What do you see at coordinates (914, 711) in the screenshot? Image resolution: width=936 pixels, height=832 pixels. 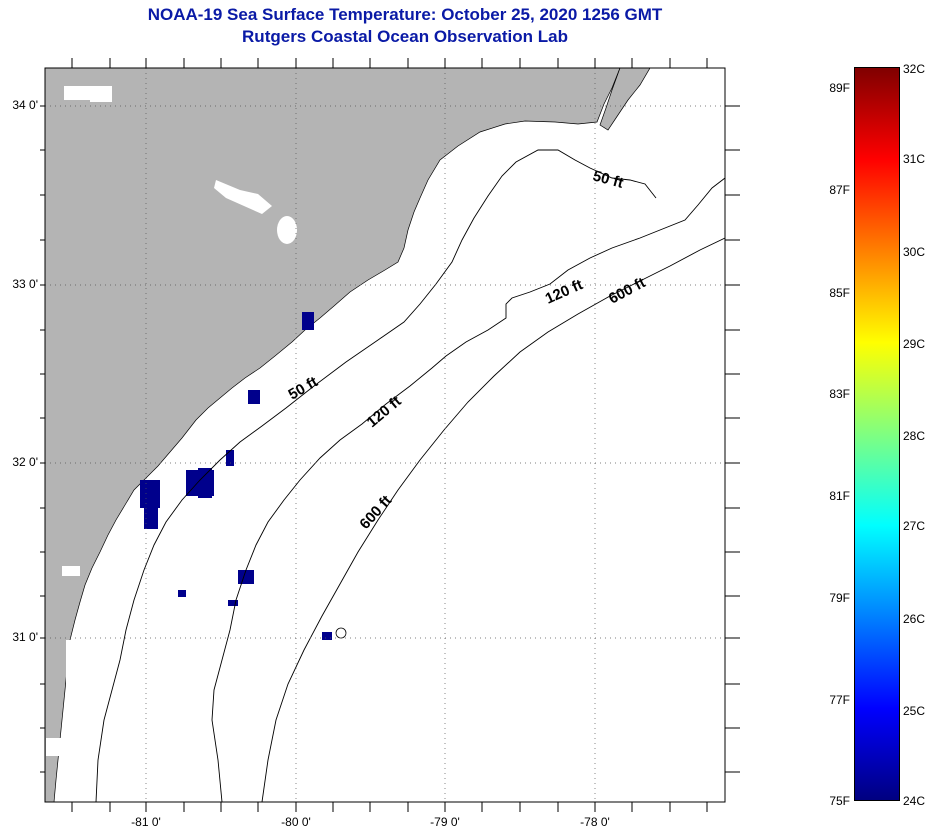 I see `colorbar-c-label: 25C` at bounding box center [914, 711].